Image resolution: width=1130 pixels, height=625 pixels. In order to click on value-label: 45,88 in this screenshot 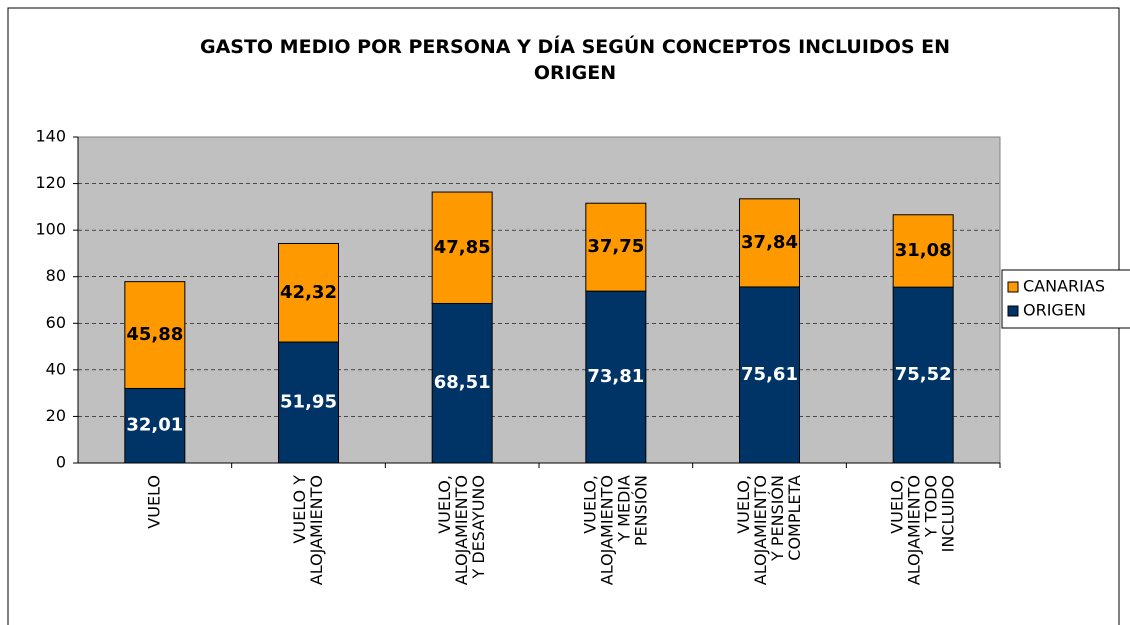, I will do `click(154, 334)`.